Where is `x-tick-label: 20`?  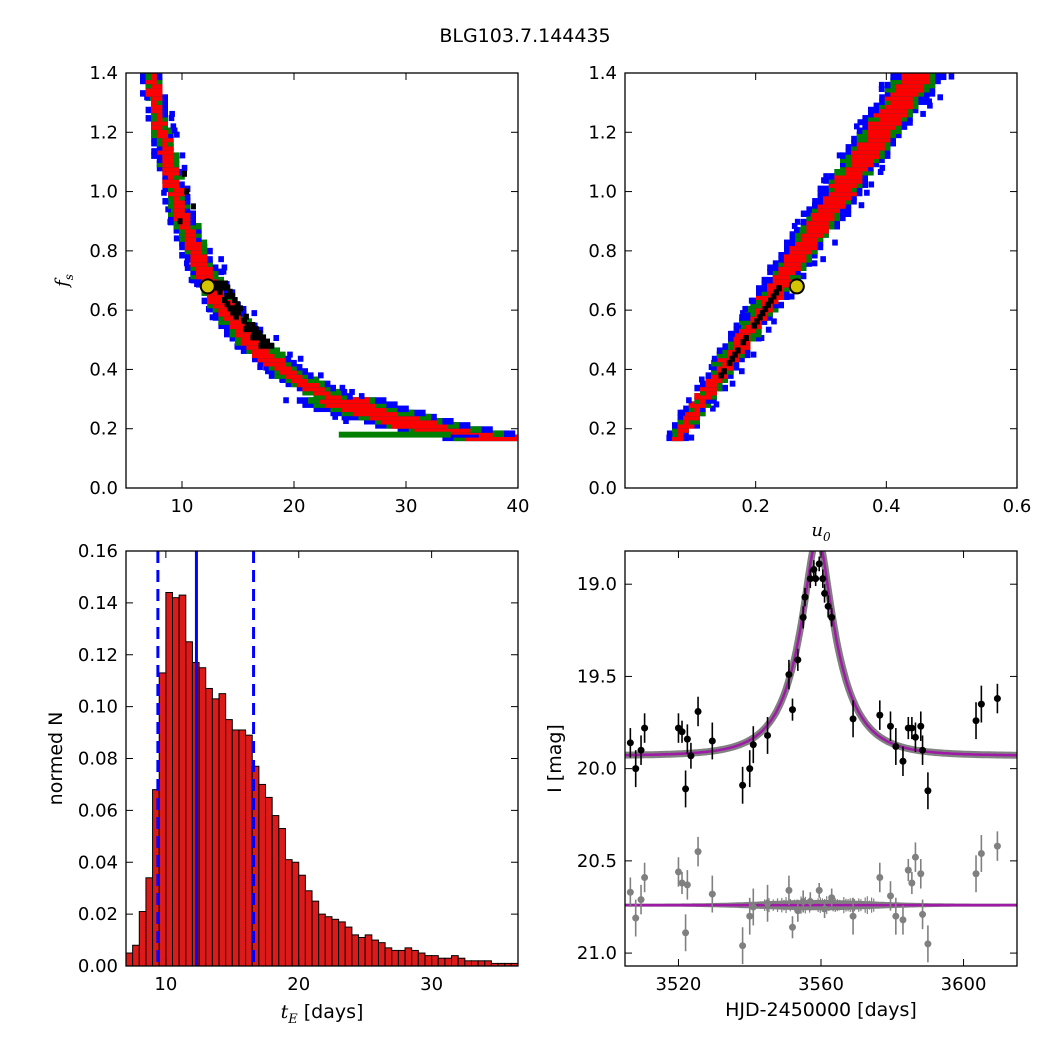 x-tick-label: 20 is located at coordinates (298, 984).